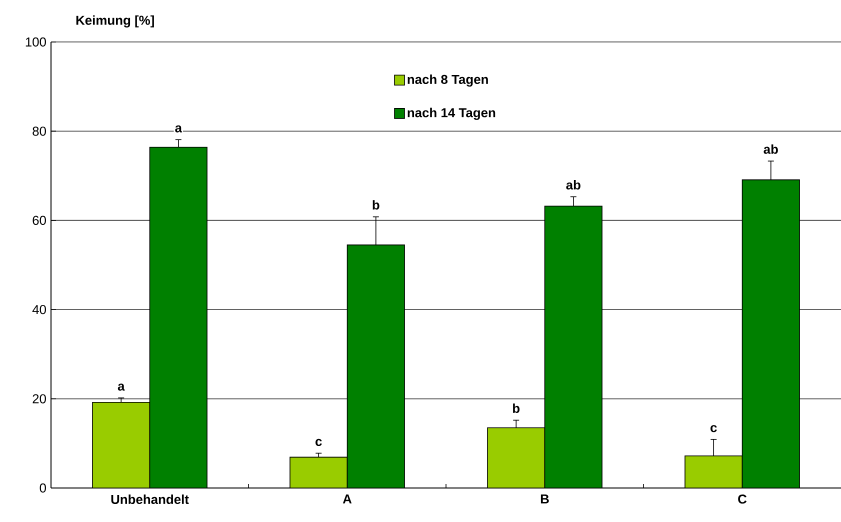 This screenshot has width=841, height=522. I want to click on y-axis-title: Keimung [%], so click(115, 21).